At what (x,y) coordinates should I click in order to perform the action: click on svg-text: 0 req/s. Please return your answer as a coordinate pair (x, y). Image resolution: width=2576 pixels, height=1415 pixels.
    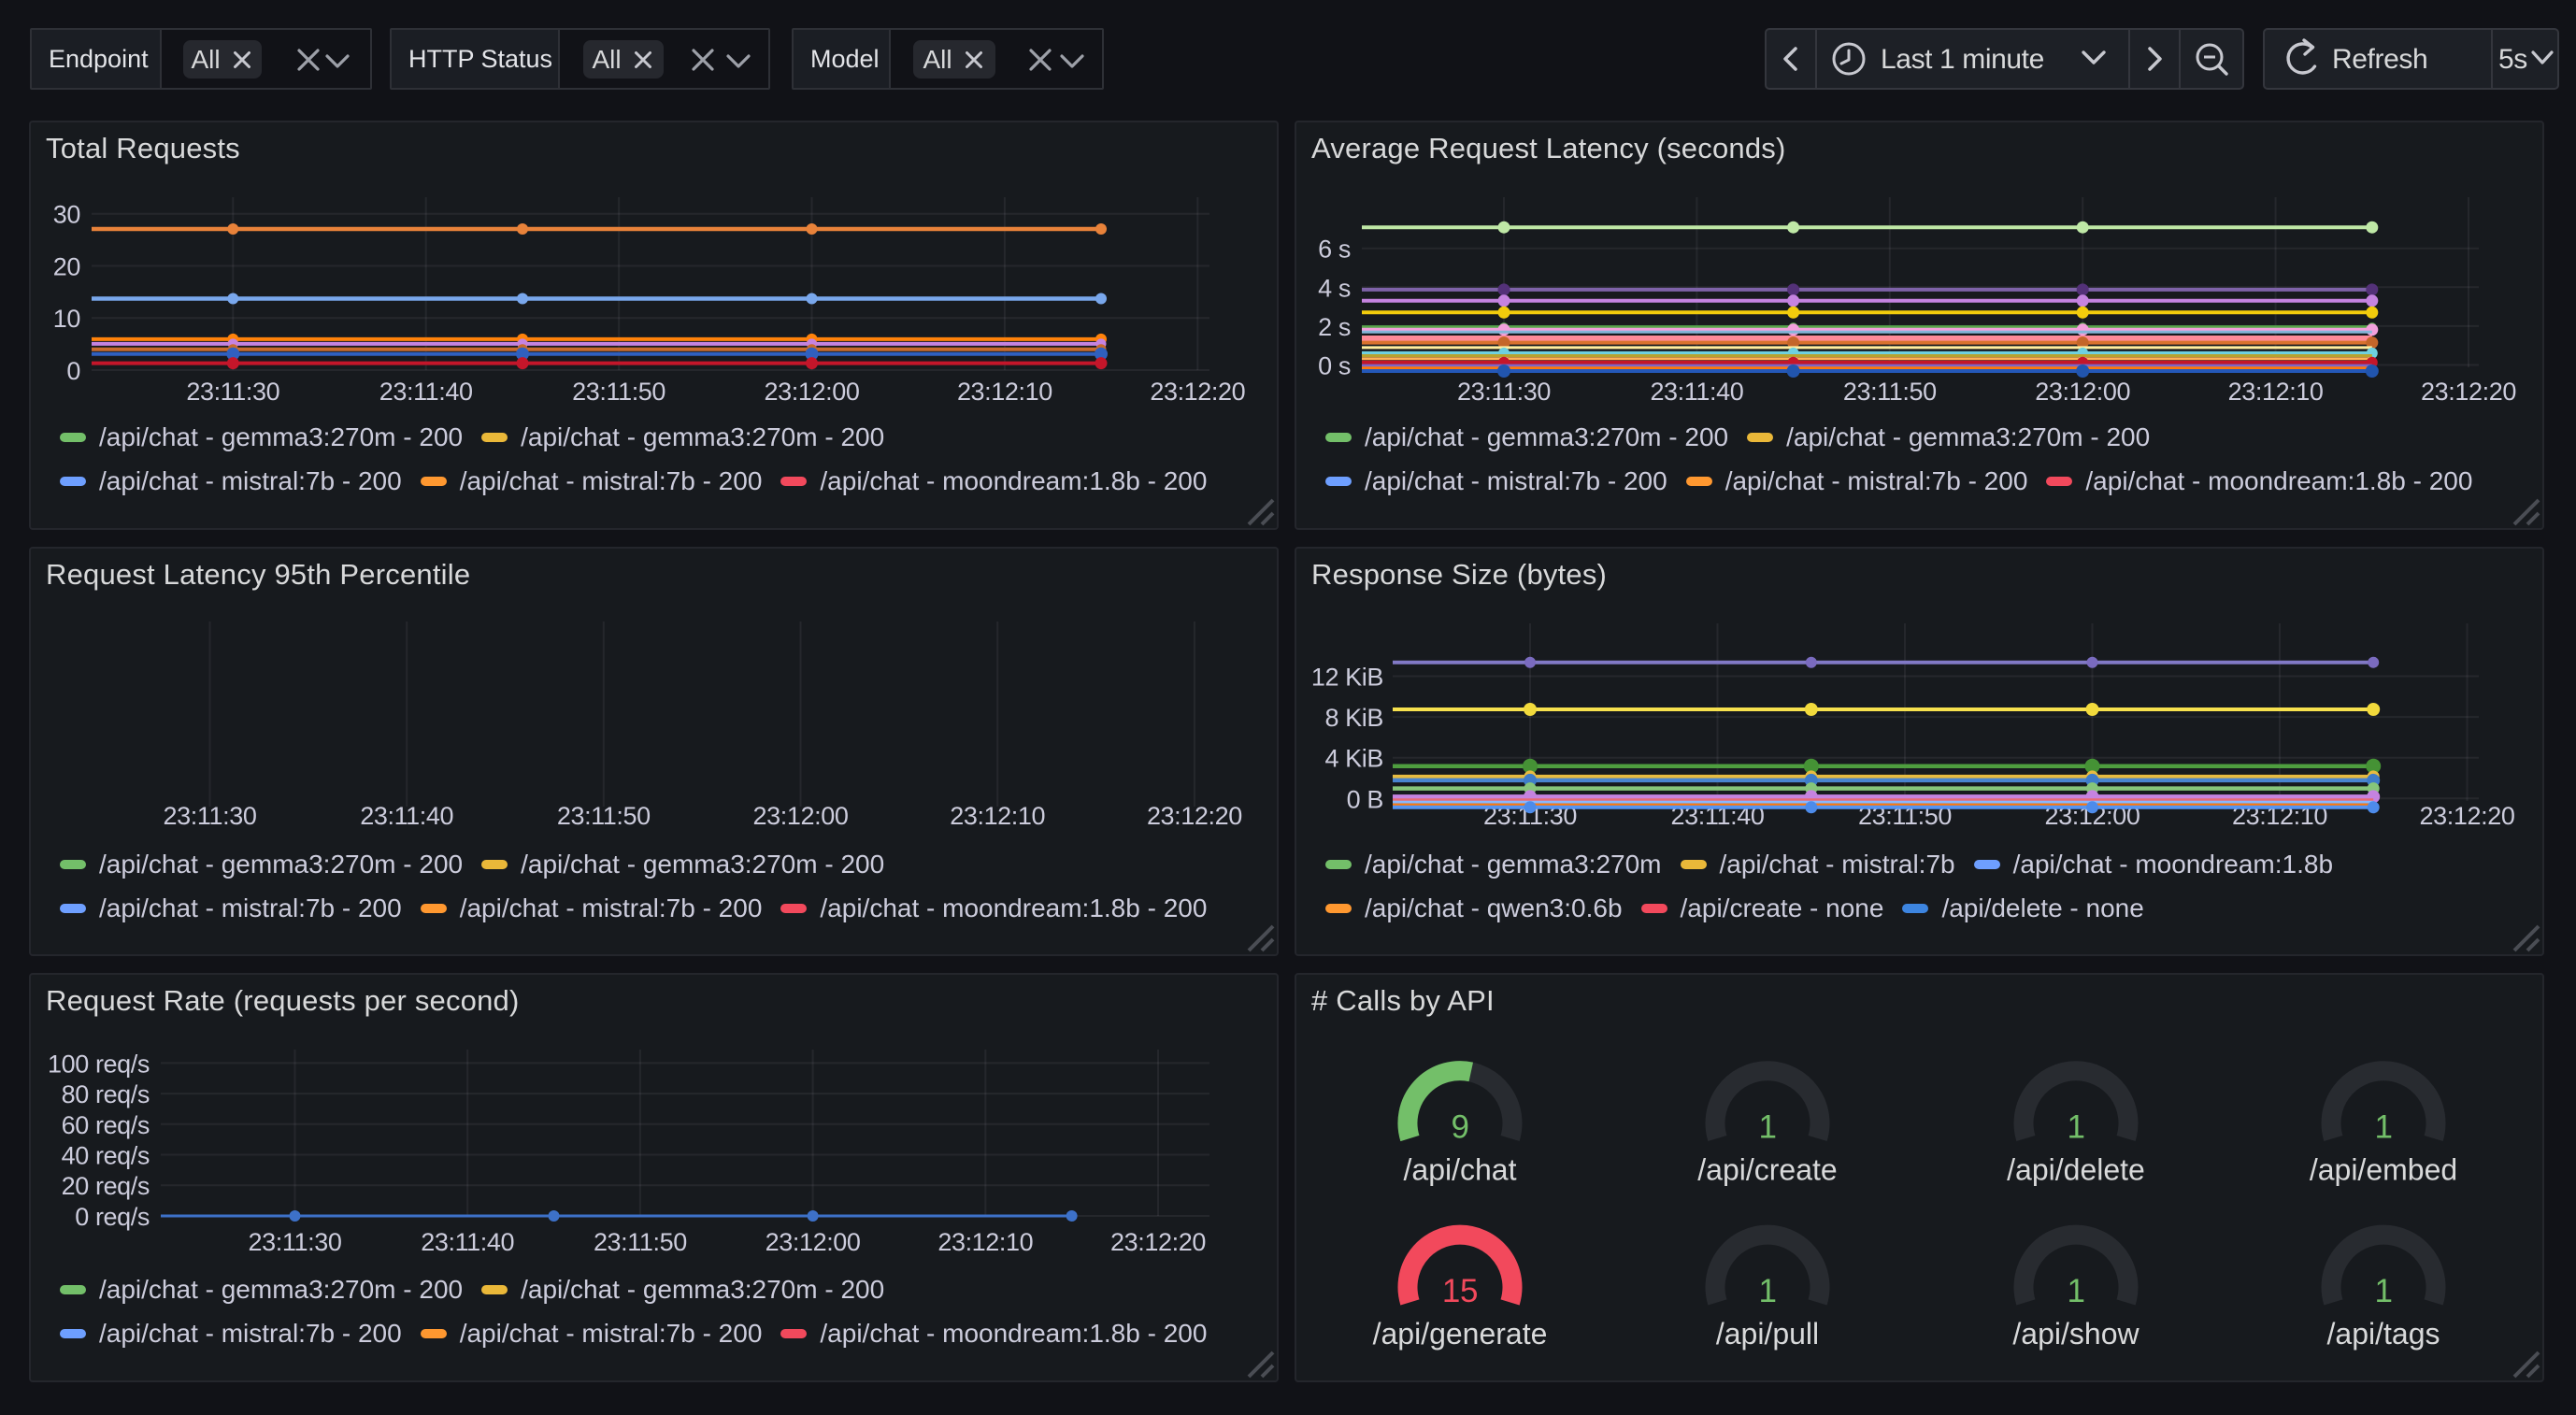
    Looking at the image, I should click on (112, 1217).